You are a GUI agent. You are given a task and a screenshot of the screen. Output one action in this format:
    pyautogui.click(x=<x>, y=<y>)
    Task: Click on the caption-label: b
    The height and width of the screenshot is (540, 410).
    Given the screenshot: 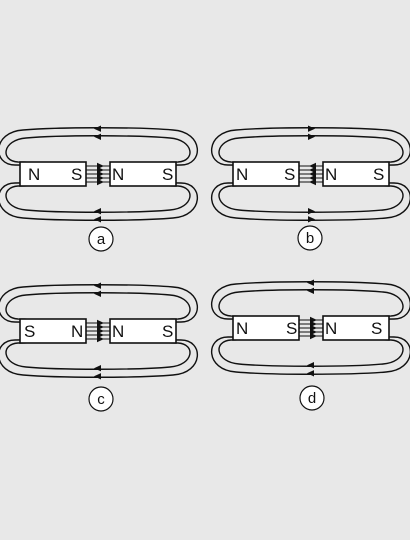 What is the action you would take?
    pyautogui.click(x=310, y=238)
    